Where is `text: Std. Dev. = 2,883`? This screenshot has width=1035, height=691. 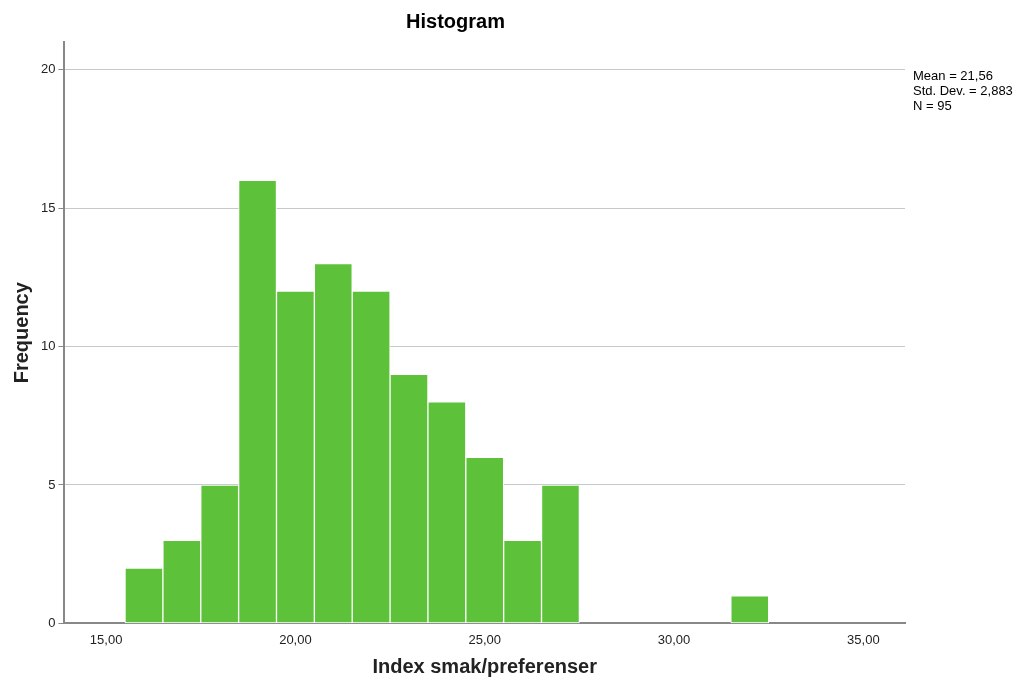 text: Std. Dev. = 2,883 is located at coordinates (963, 90).